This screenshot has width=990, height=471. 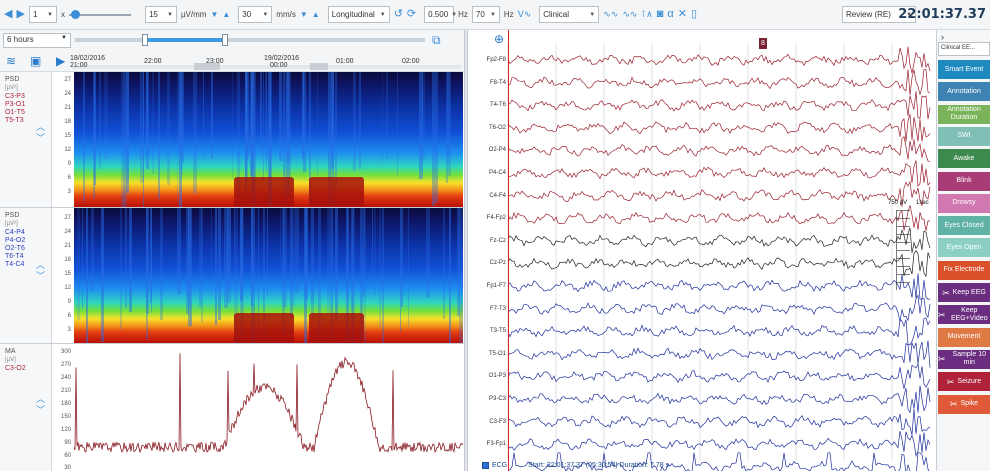 What do you see at coordinates (497, 105) in the screenshot?
I see `eeg-channel-label: T4-T6` at bounding box center [497, 105].